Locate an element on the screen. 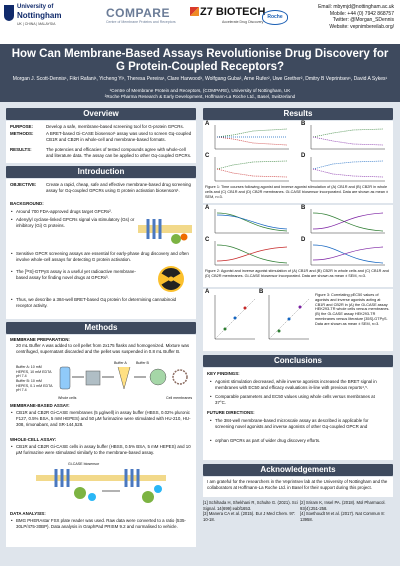 This screenshot has width=400, height=566. uon-logo-line1: University of is located at coordinates (35, 7).